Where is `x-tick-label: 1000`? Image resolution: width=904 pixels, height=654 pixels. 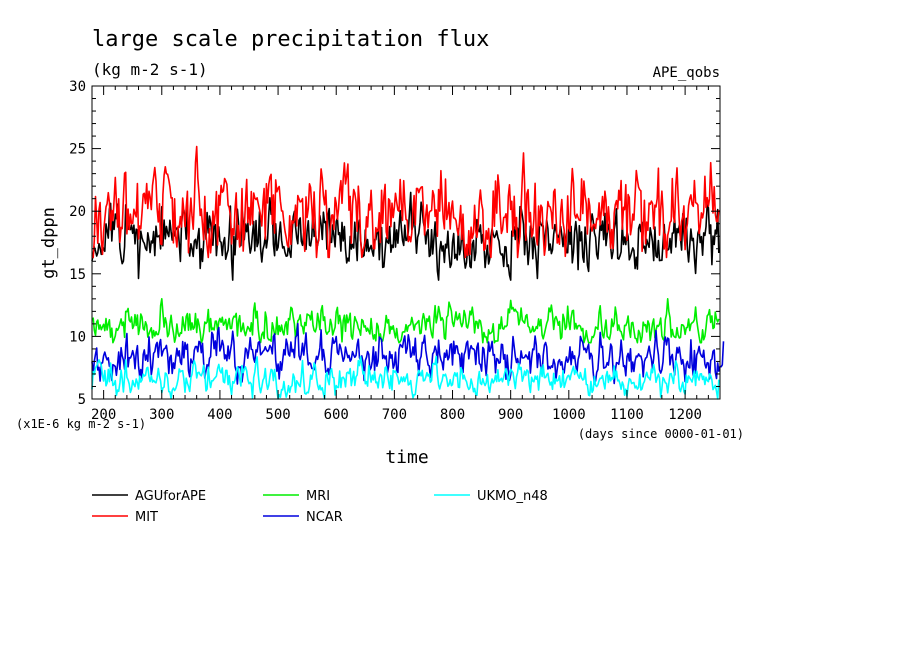 x-tick-label: 1000 is located at coordinates (569, 415).